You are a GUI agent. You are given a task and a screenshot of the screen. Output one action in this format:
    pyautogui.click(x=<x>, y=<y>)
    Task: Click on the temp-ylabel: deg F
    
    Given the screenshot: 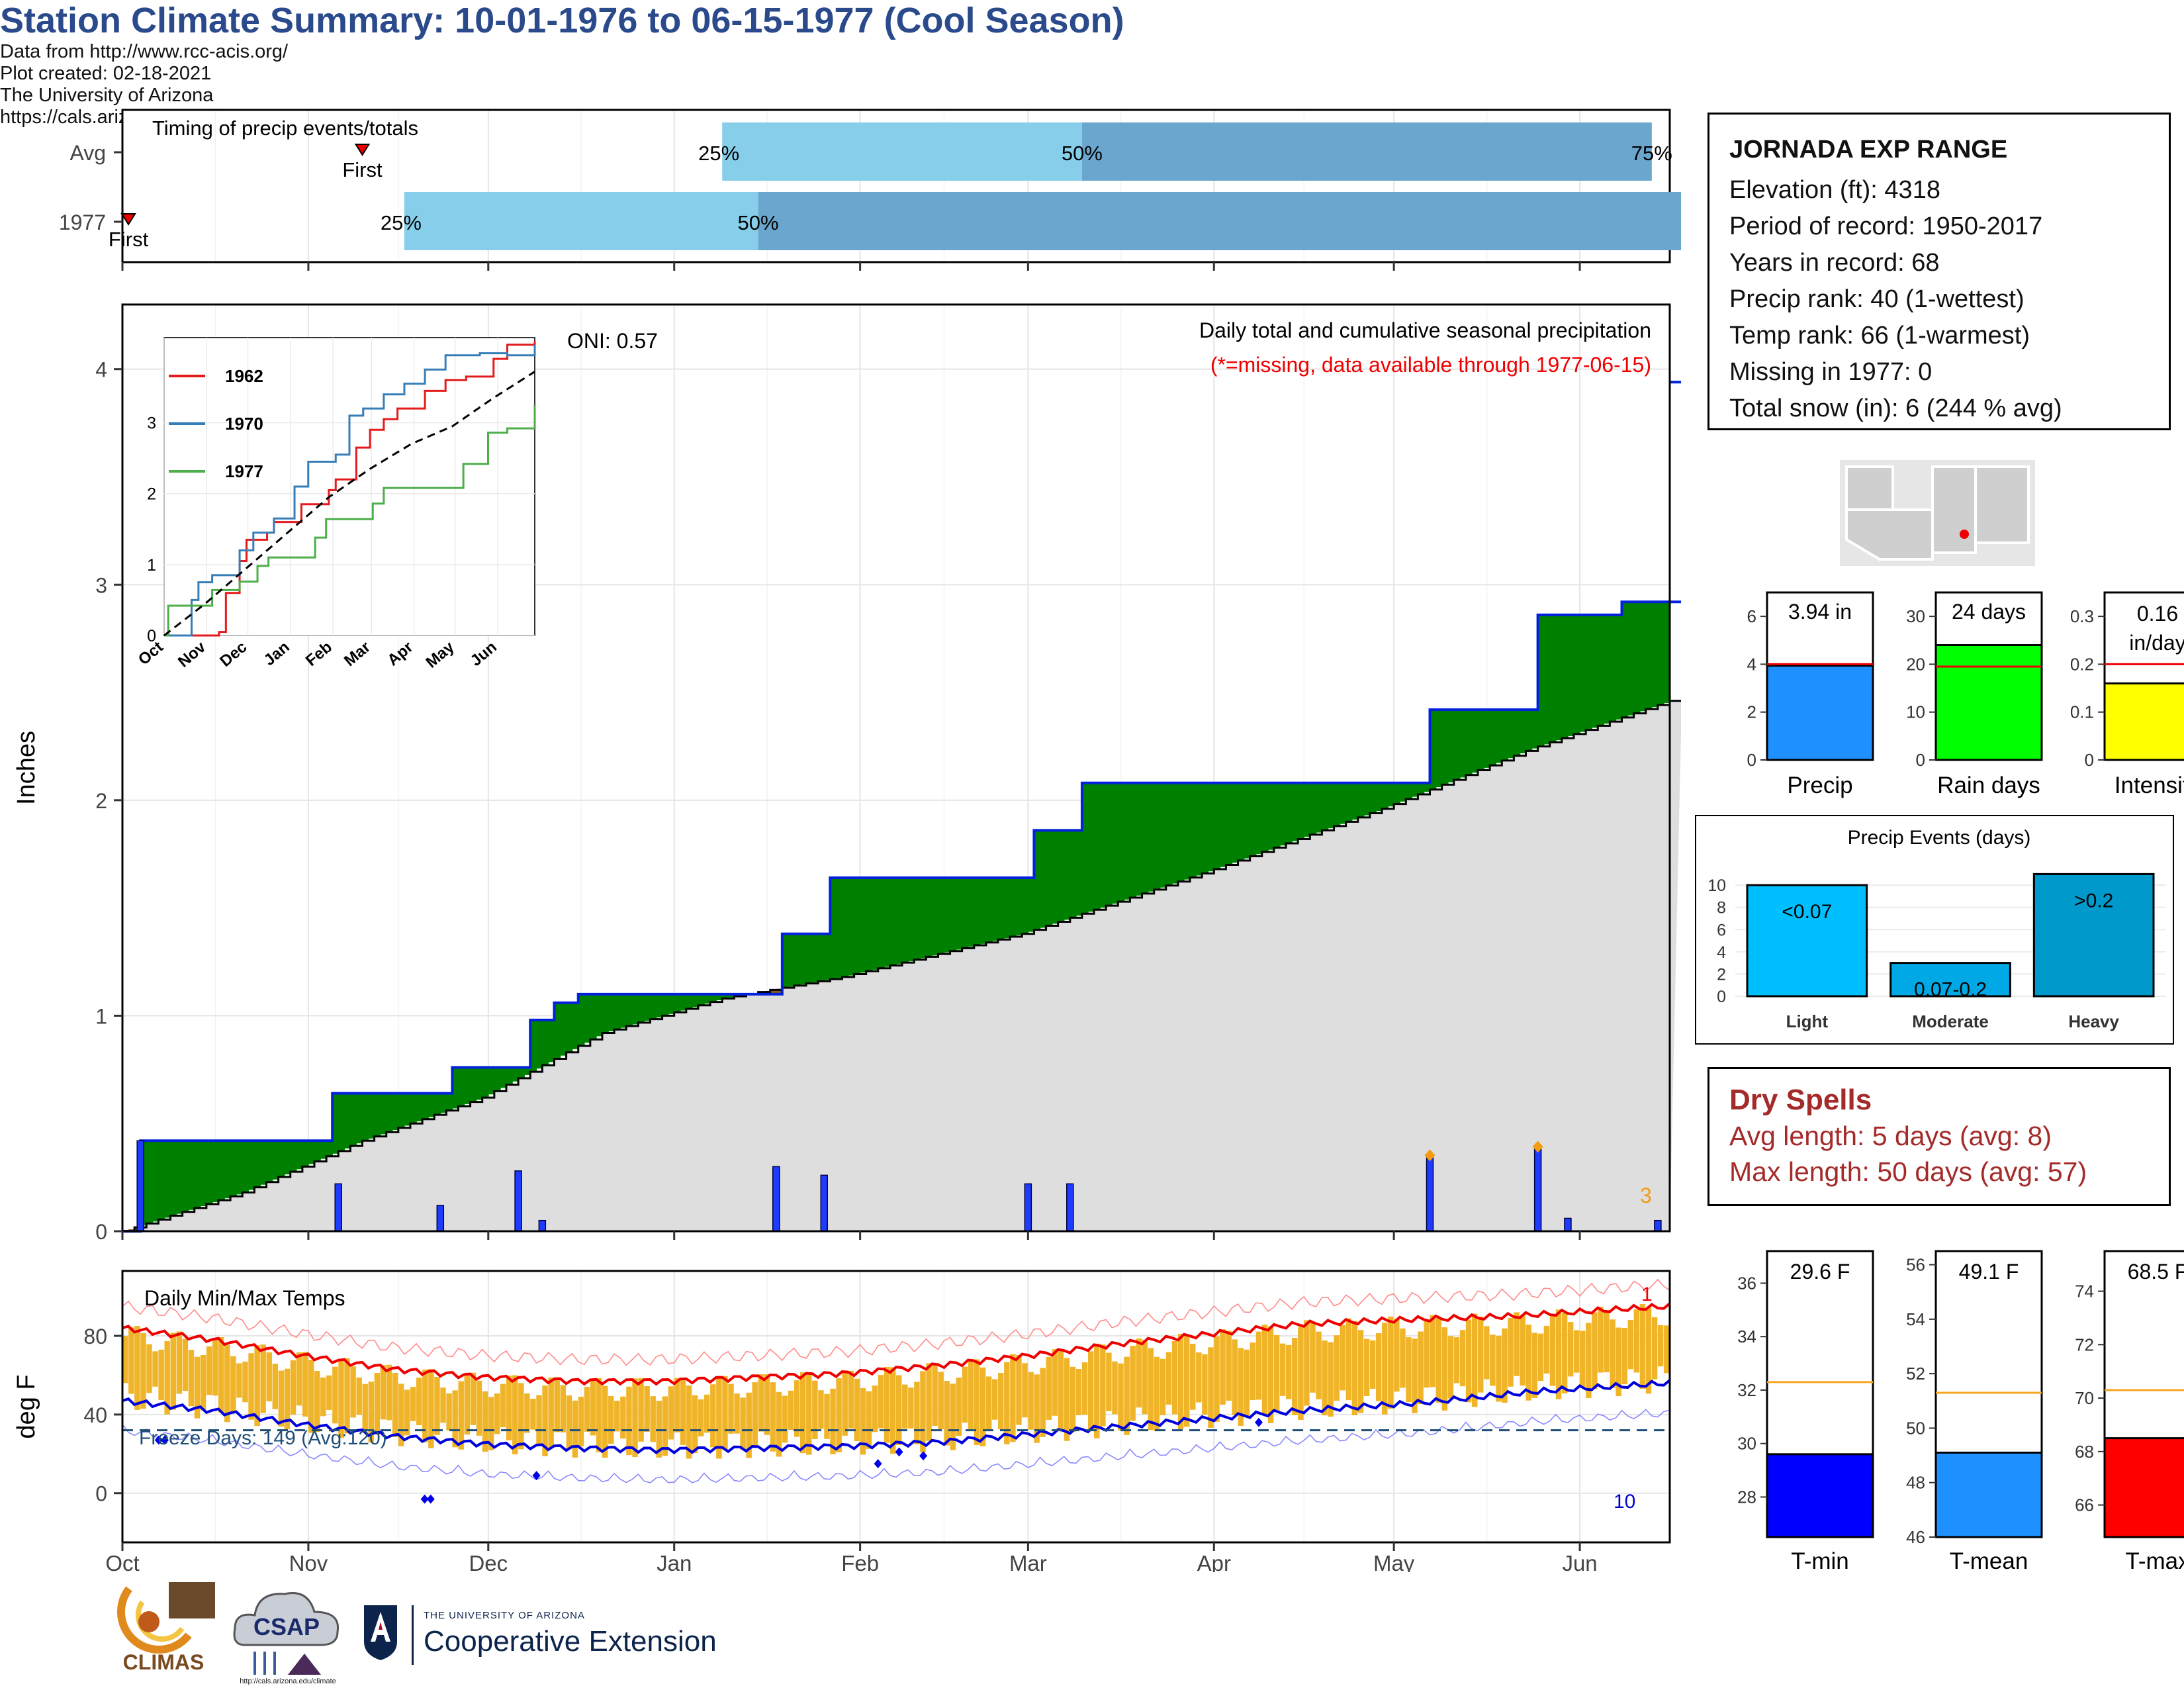 What is the action you would take?
    pyautogui.click(x=26, y=1406)
    